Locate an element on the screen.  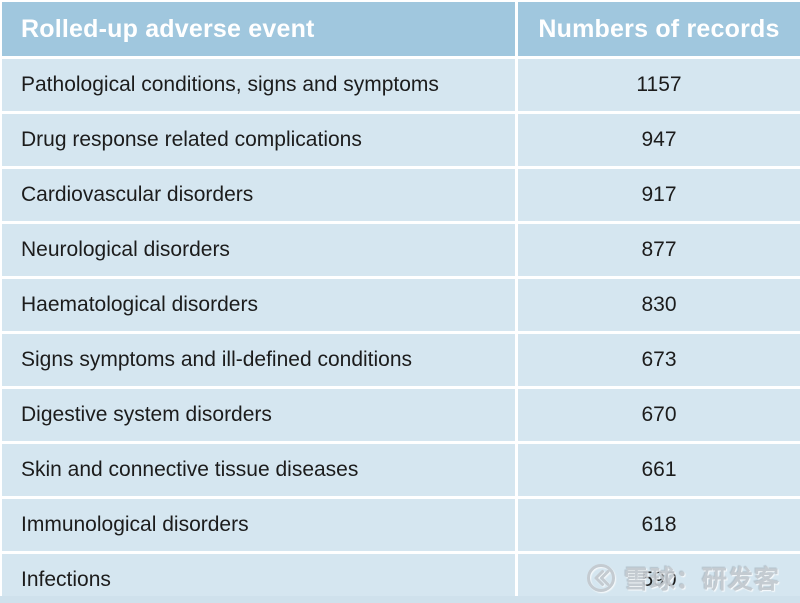
table-row: Cardiovascular disorders 917 is located at coordinates (401, 195).